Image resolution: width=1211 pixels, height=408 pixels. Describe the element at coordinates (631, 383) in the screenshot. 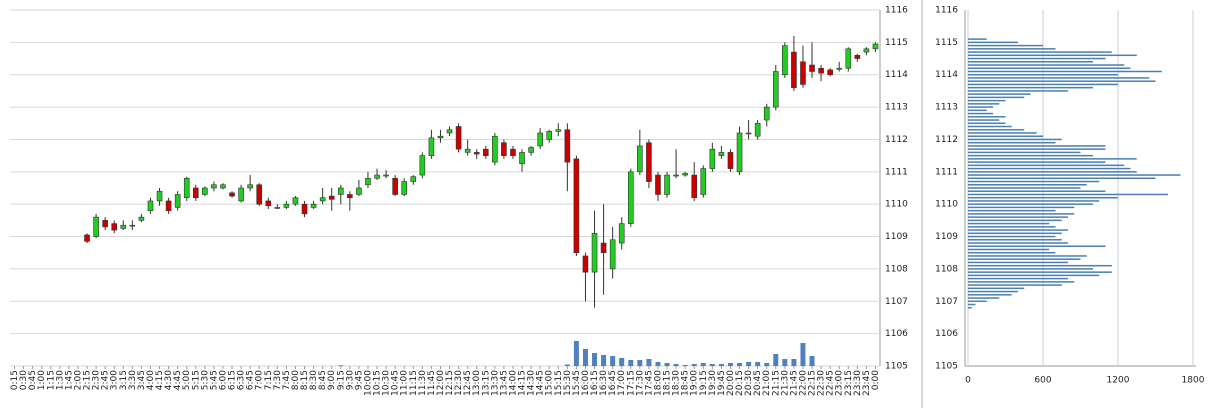

I see `x-tick-label: 17:15` at that location.